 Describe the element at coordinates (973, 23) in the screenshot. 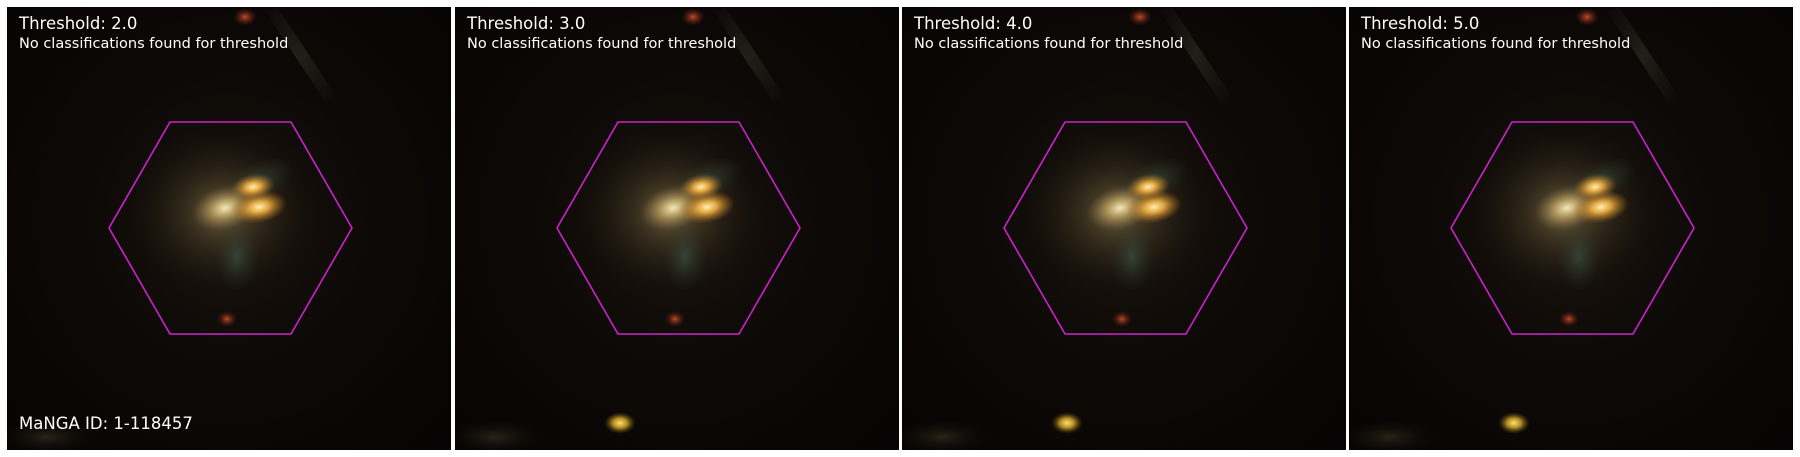

I see `panel-title: Threshold: 4.0` at that location.